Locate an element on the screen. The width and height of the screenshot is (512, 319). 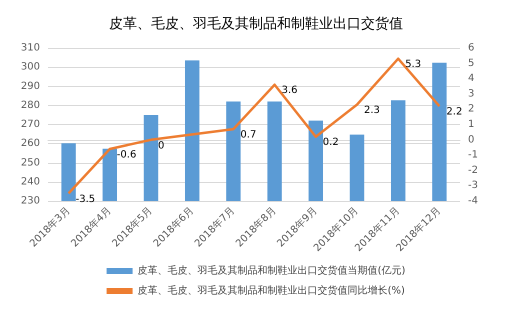
y-tick-label: 300 is located at coordinates (30, 67).